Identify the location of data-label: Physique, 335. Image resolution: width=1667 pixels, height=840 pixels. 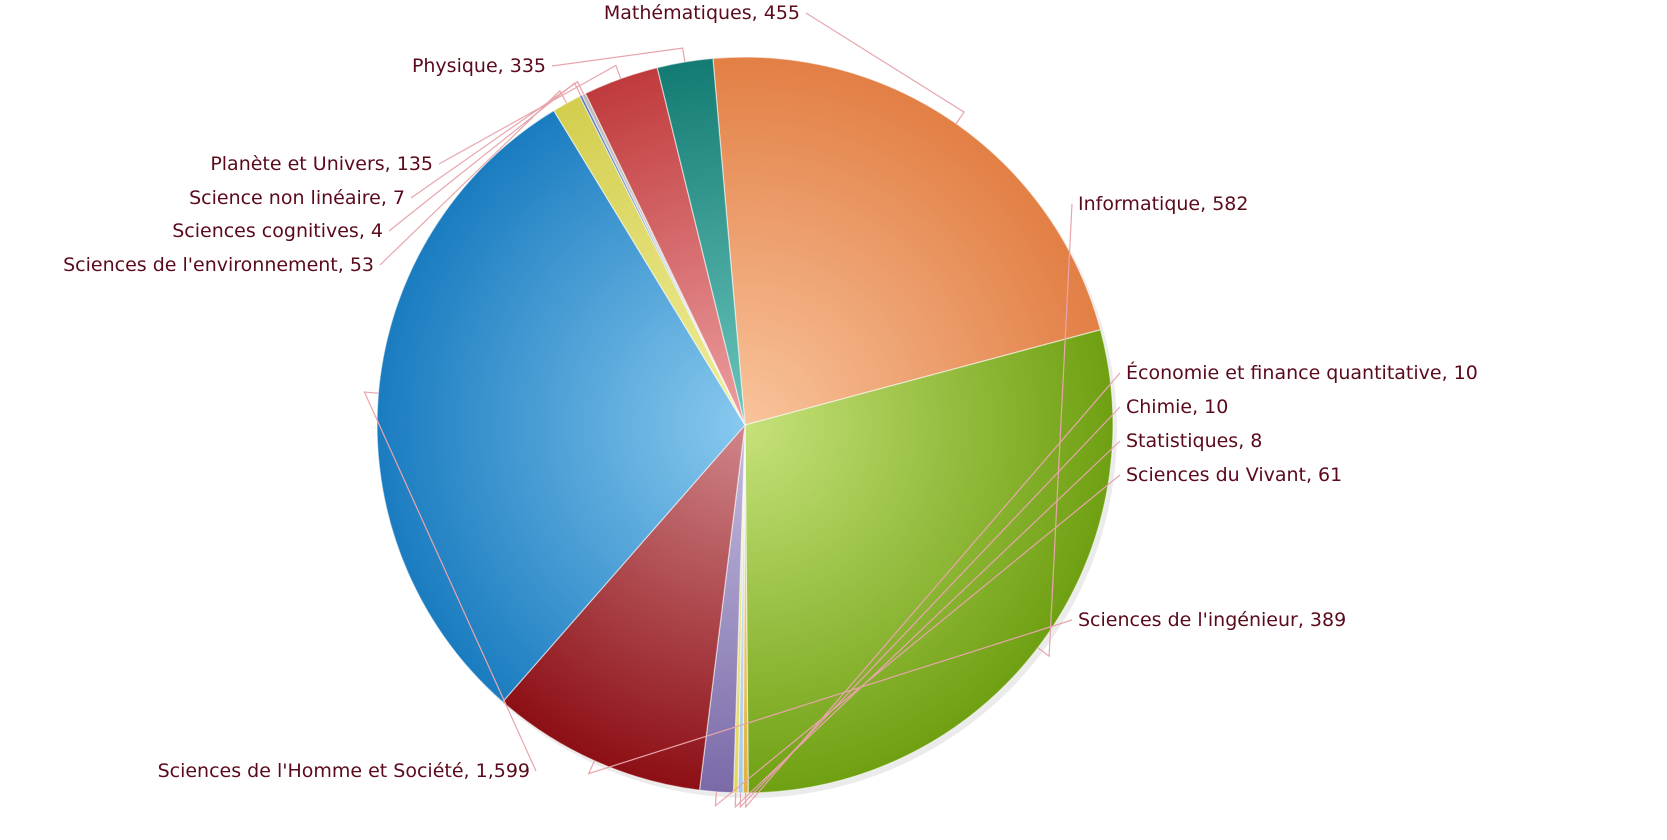
(479, 66).